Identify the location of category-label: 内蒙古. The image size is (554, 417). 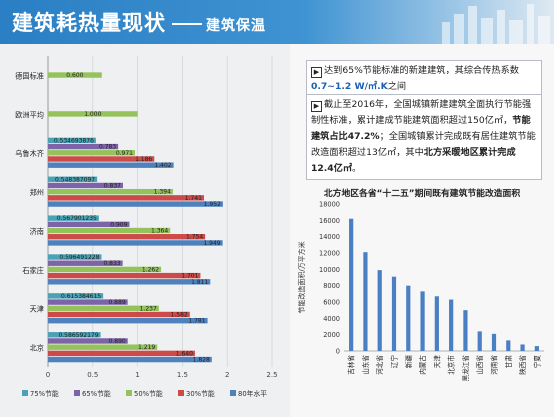
(422, 365).